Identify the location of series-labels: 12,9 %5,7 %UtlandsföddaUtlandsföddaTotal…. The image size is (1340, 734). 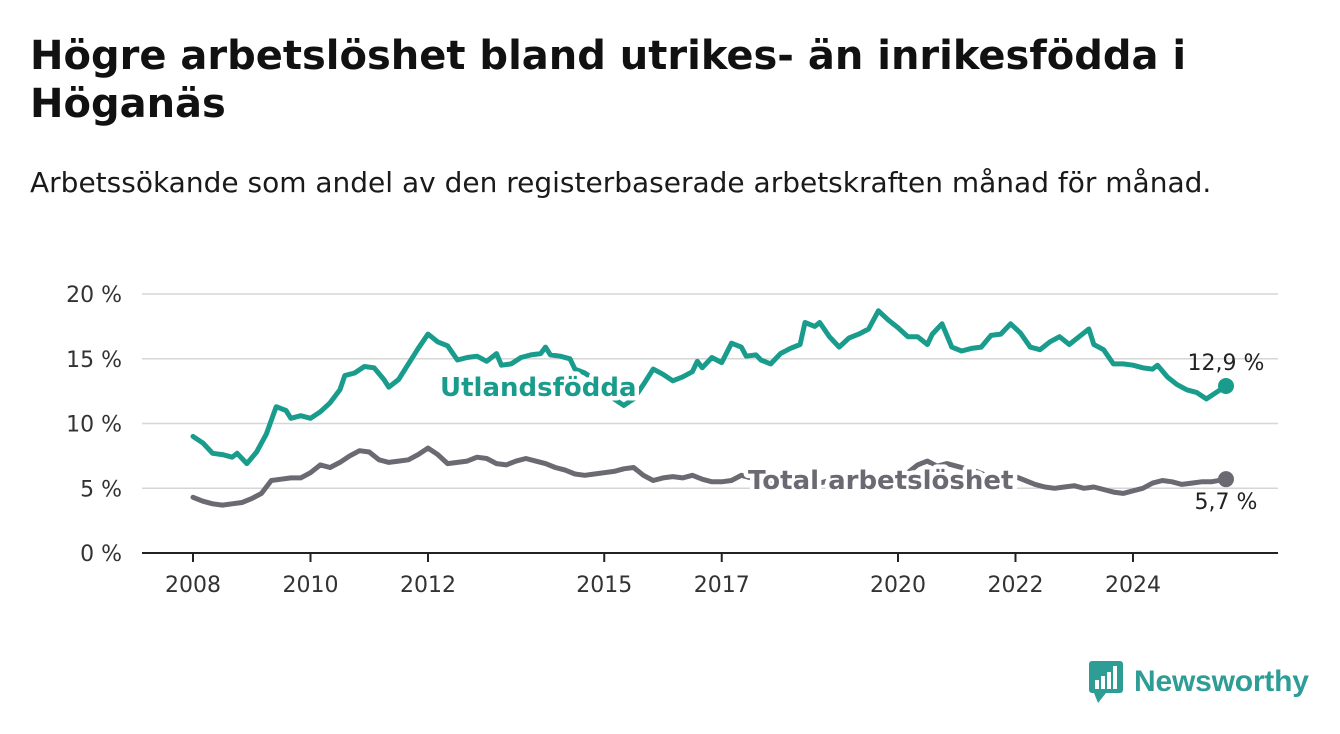
(850, 433).